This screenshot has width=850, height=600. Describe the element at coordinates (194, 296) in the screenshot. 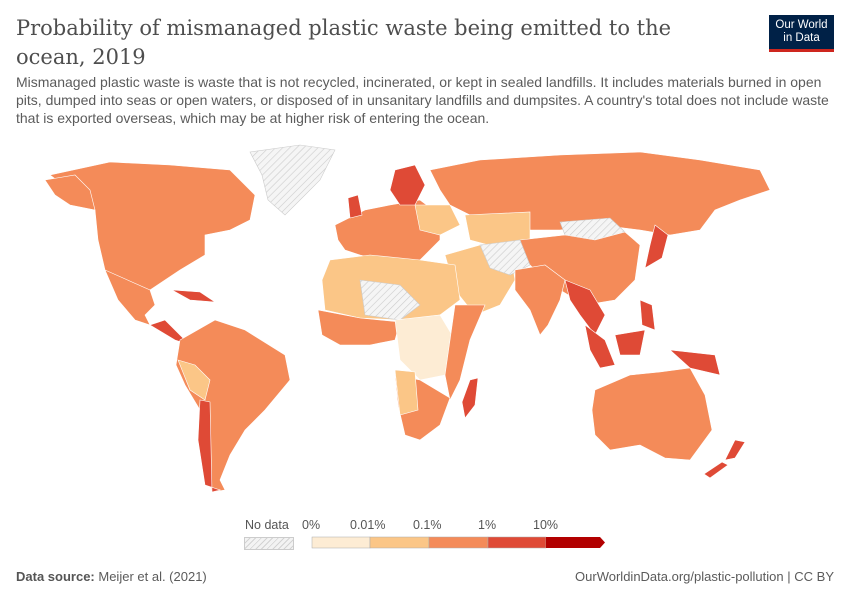

I see `region-caribbean` at that location.